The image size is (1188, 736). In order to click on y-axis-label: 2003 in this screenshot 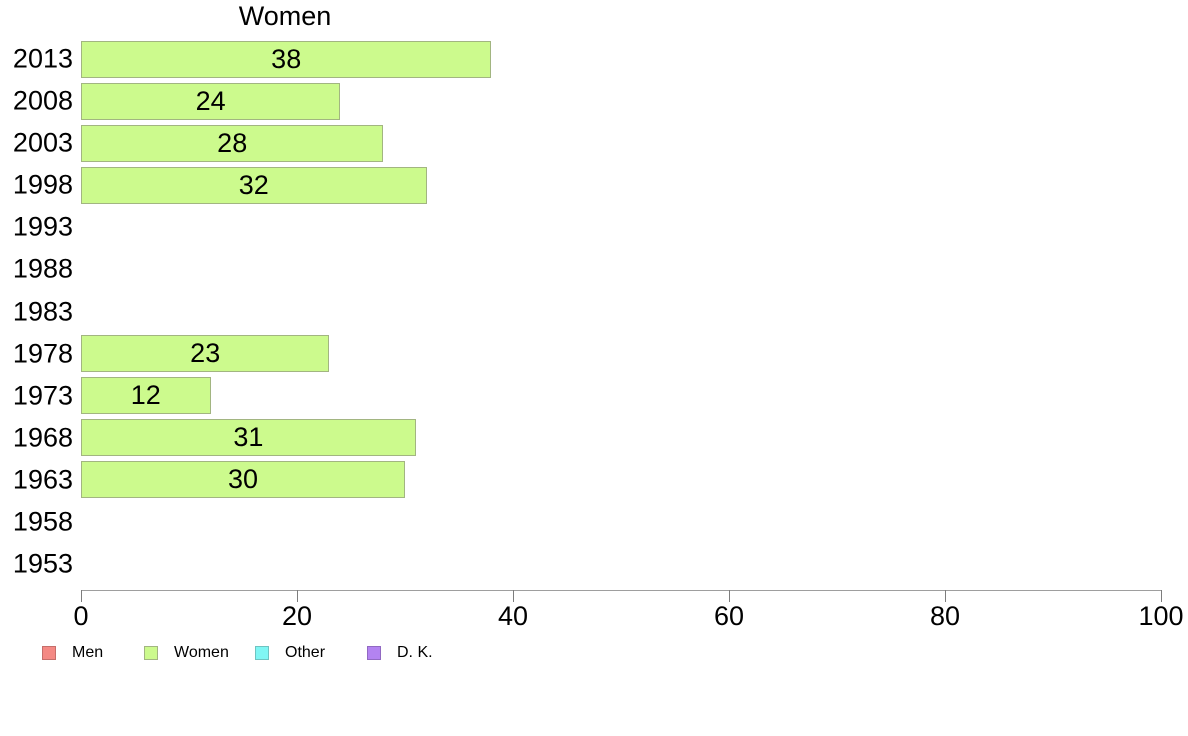, I will do `click(42, 142)`.